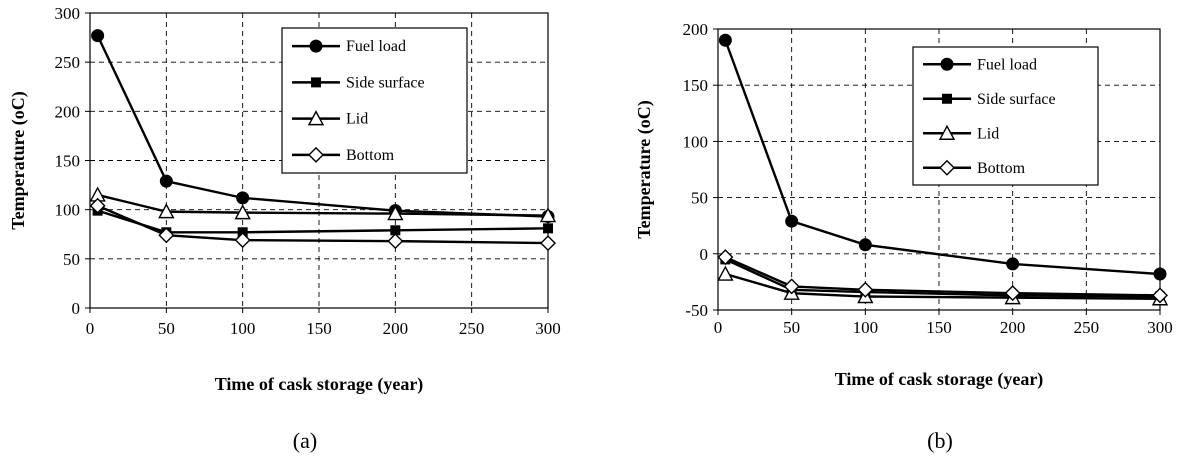  I want to click on y-tick-label: 250, so click(68, 62).